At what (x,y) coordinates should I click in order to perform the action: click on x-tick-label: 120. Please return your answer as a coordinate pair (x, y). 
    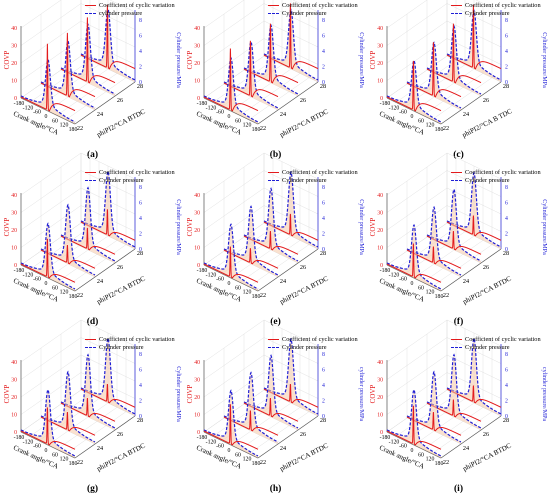
    Looking at the image, I should click on (247, 460).